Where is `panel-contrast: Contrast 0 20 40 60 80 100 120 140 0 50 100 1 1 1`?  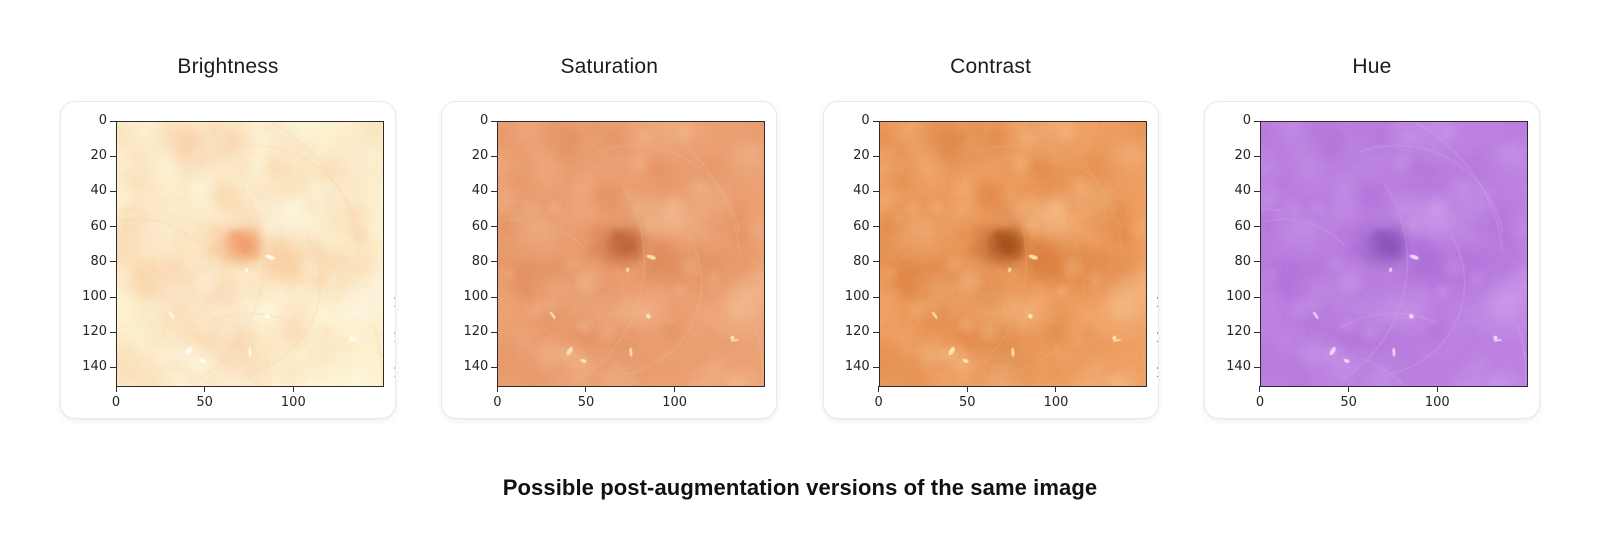 panel-contrast: Contrast 0 20 40 60 80 100 120 140 0 50 100 1 1 1 is located at coordinates (990, 236).